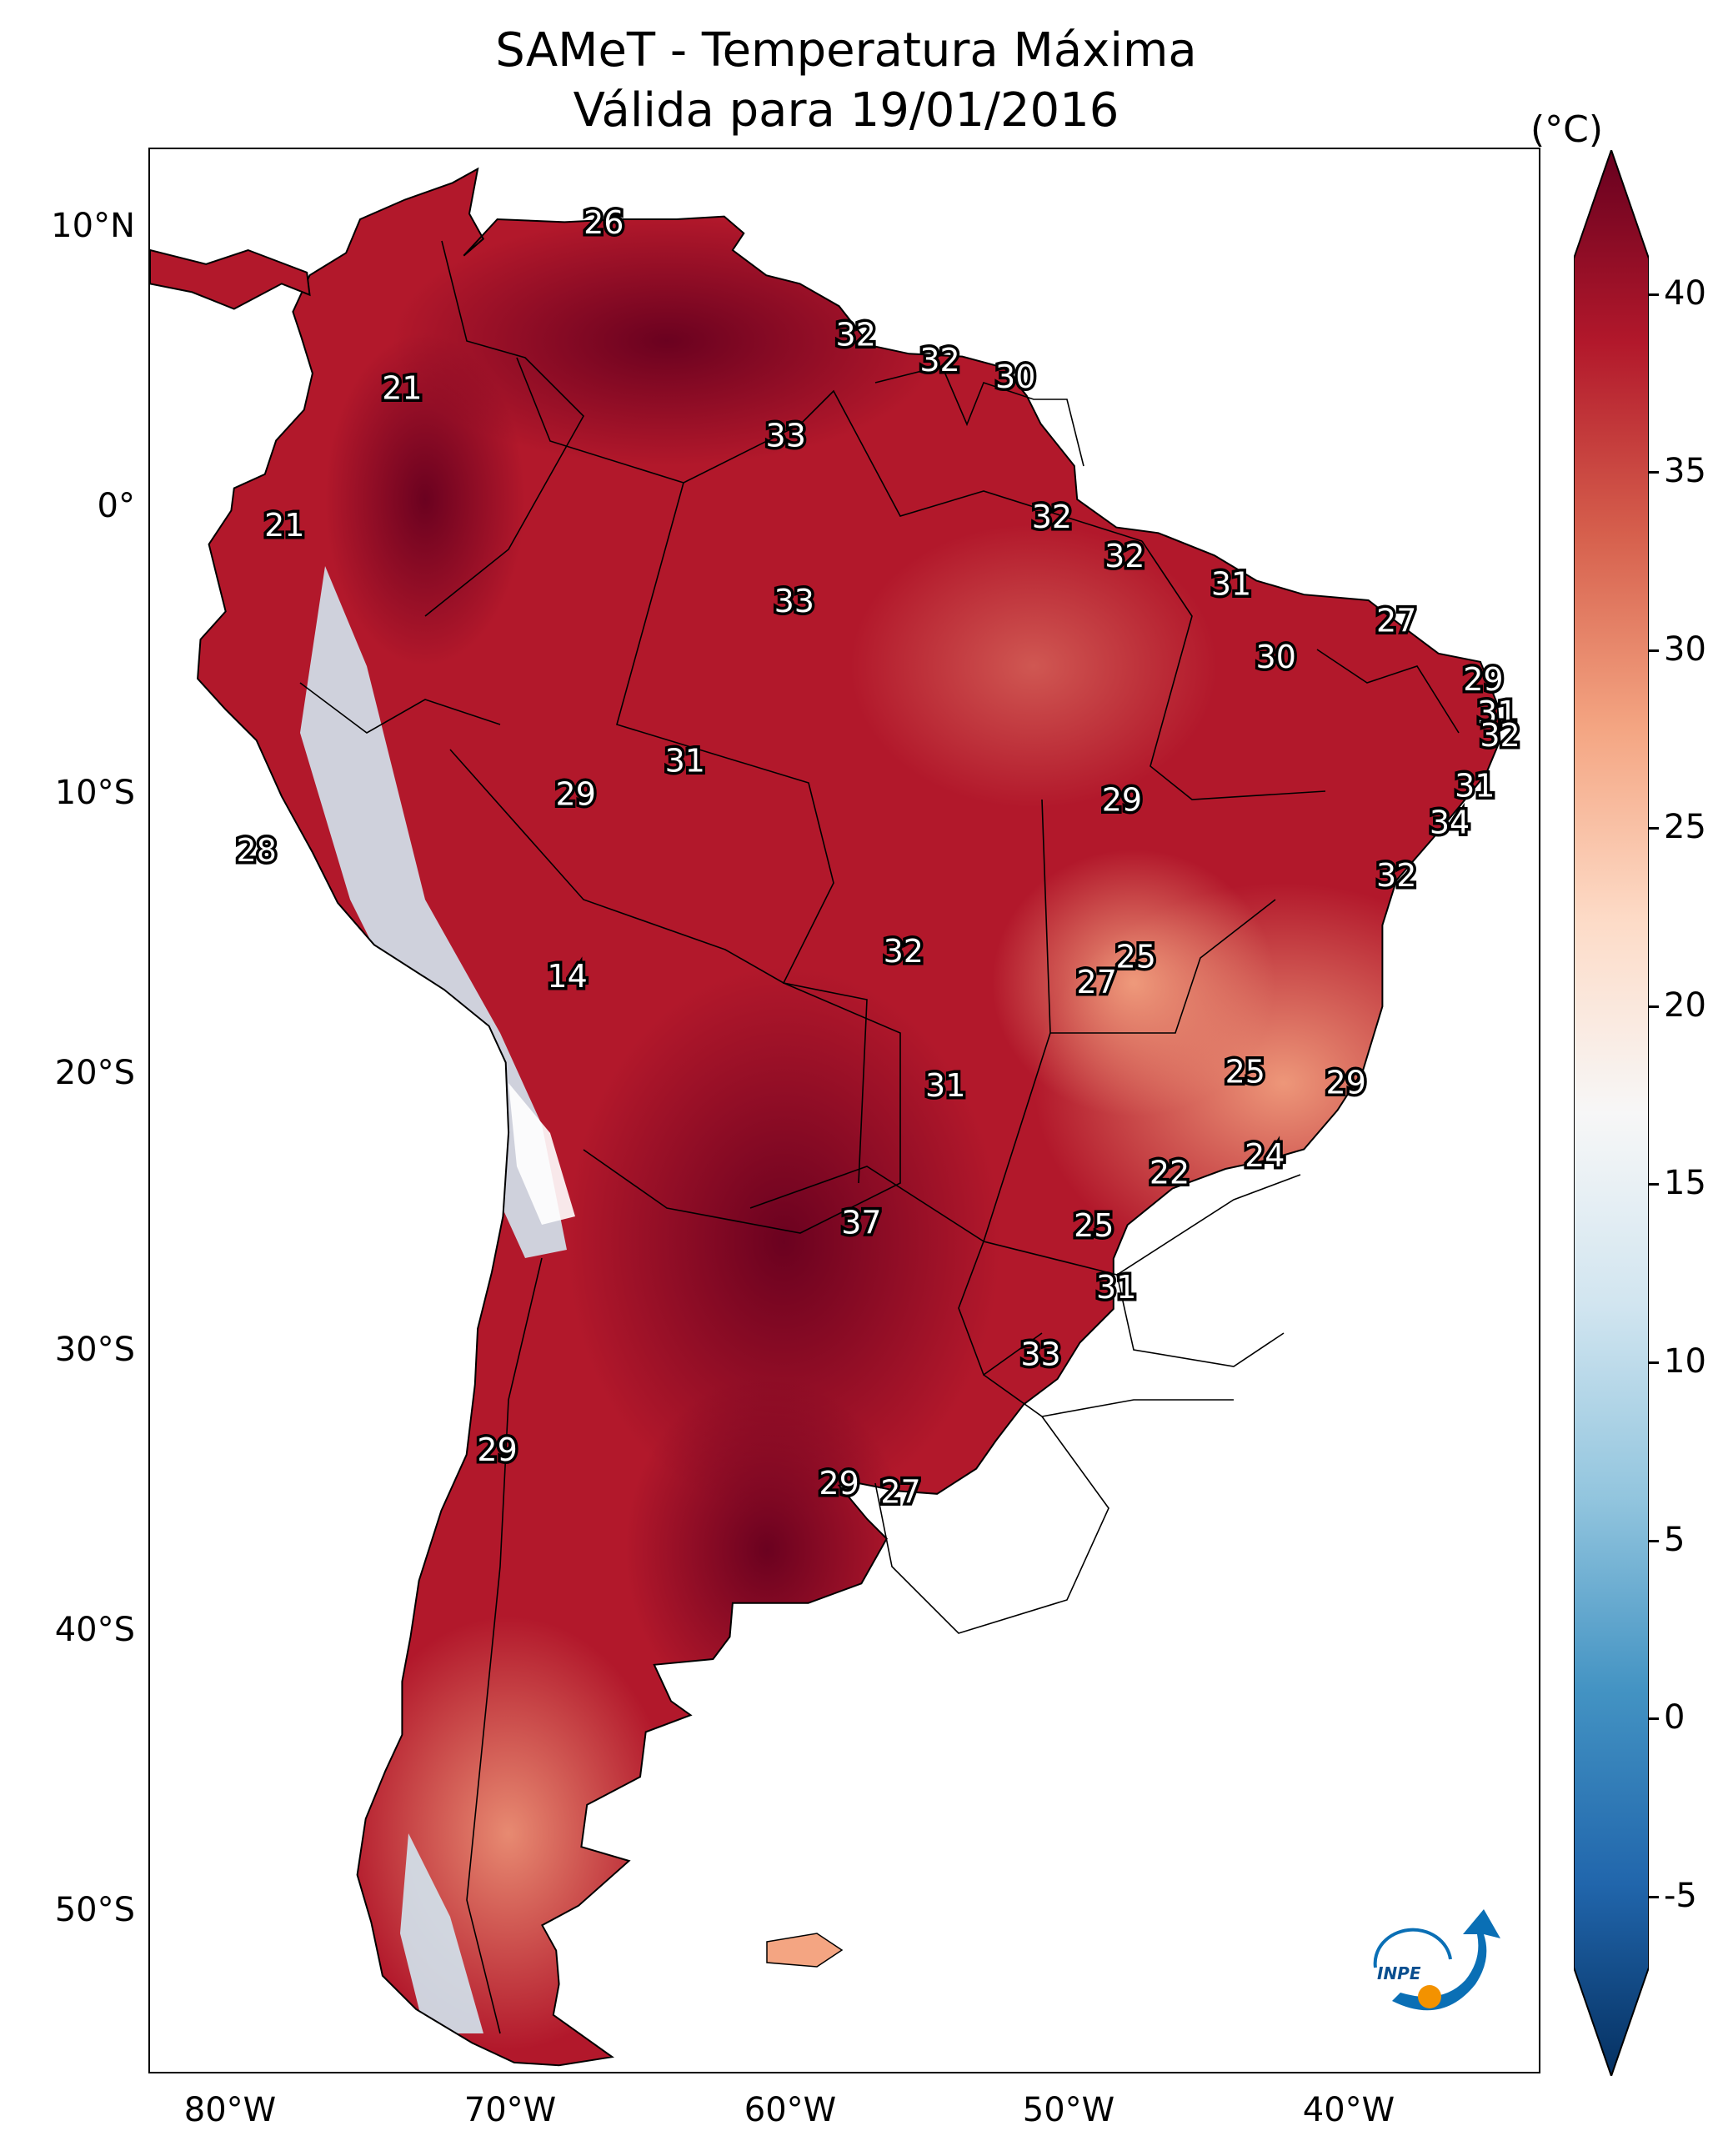 The height and width of the screenshot is (2156, 1723). Describe the element at coordinates (567, 976) in the screenshot. I see `temperature-label: 14` at that location.